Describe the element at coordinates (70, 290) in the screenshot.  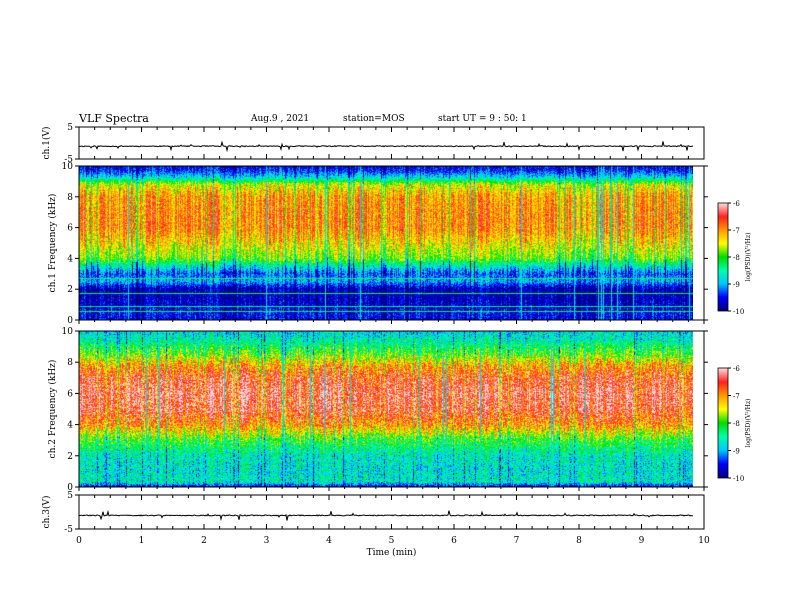
I see `ch1-spectrogram-ytick-label: 2` at that location.